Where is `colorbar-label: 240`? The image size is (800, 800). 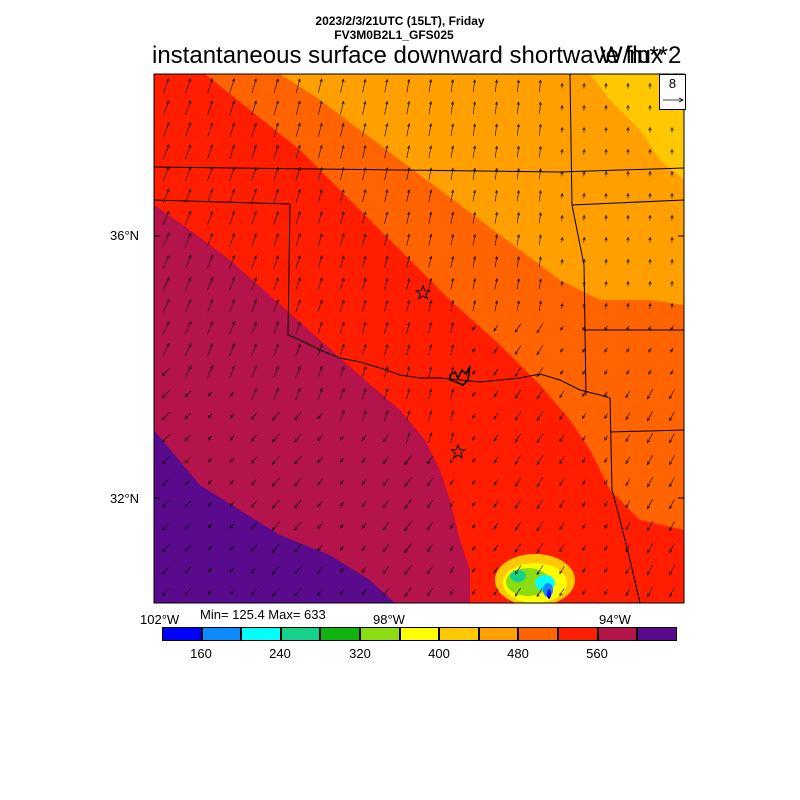 colorbar-label: 240 is located at coordinates (280, 653).